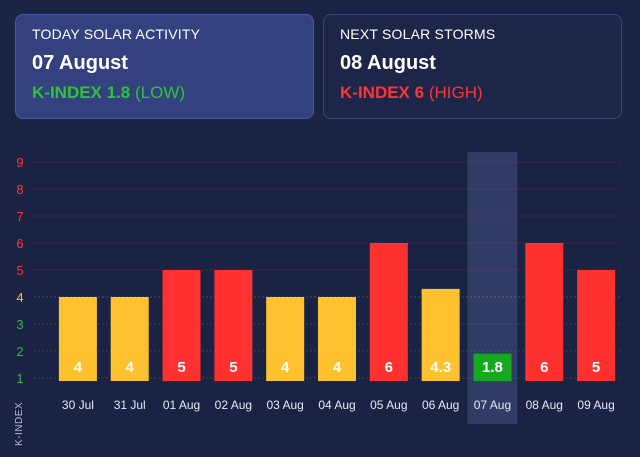 The image size is (640, 457). What do you see at coordinates (78, 405) in the screenshot?
I see `x-tick-label: 30 Jul` at bounding box center [78, 405].